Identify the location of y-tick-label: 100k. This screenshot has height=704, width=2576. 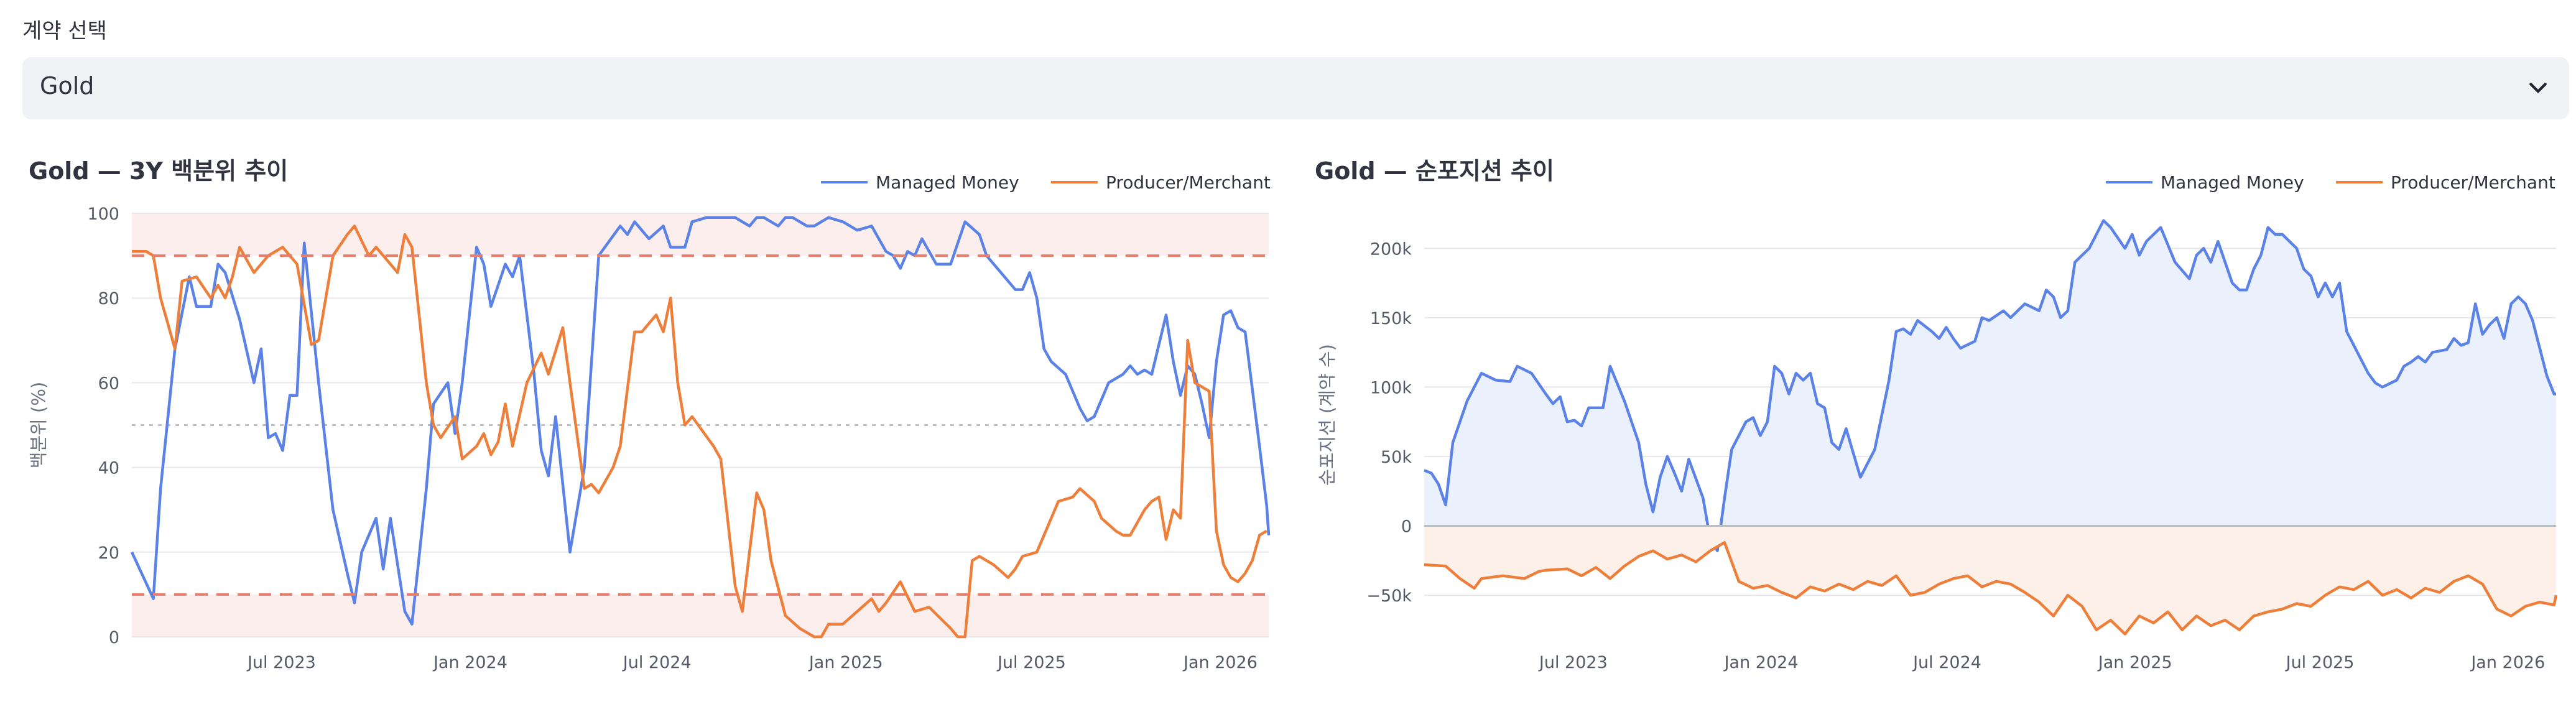
(1391, 387).